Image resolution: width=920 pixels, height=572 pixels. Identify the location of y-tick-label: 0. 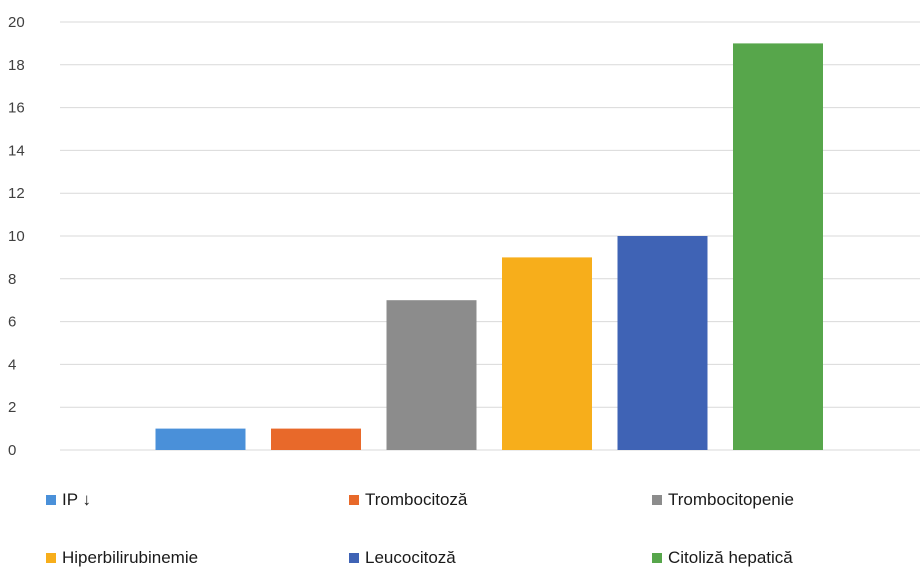
(12, 450).